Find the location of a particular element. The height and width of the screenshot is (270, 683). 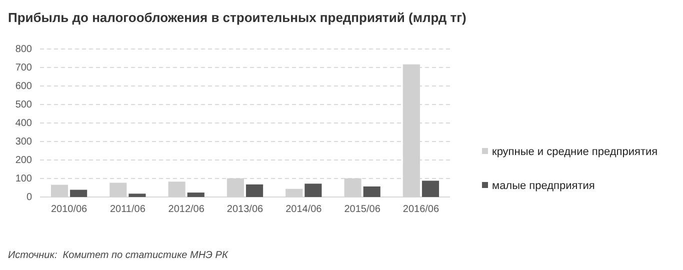

x-tick-label: 2015/06 is located at coordinates (362, 210).